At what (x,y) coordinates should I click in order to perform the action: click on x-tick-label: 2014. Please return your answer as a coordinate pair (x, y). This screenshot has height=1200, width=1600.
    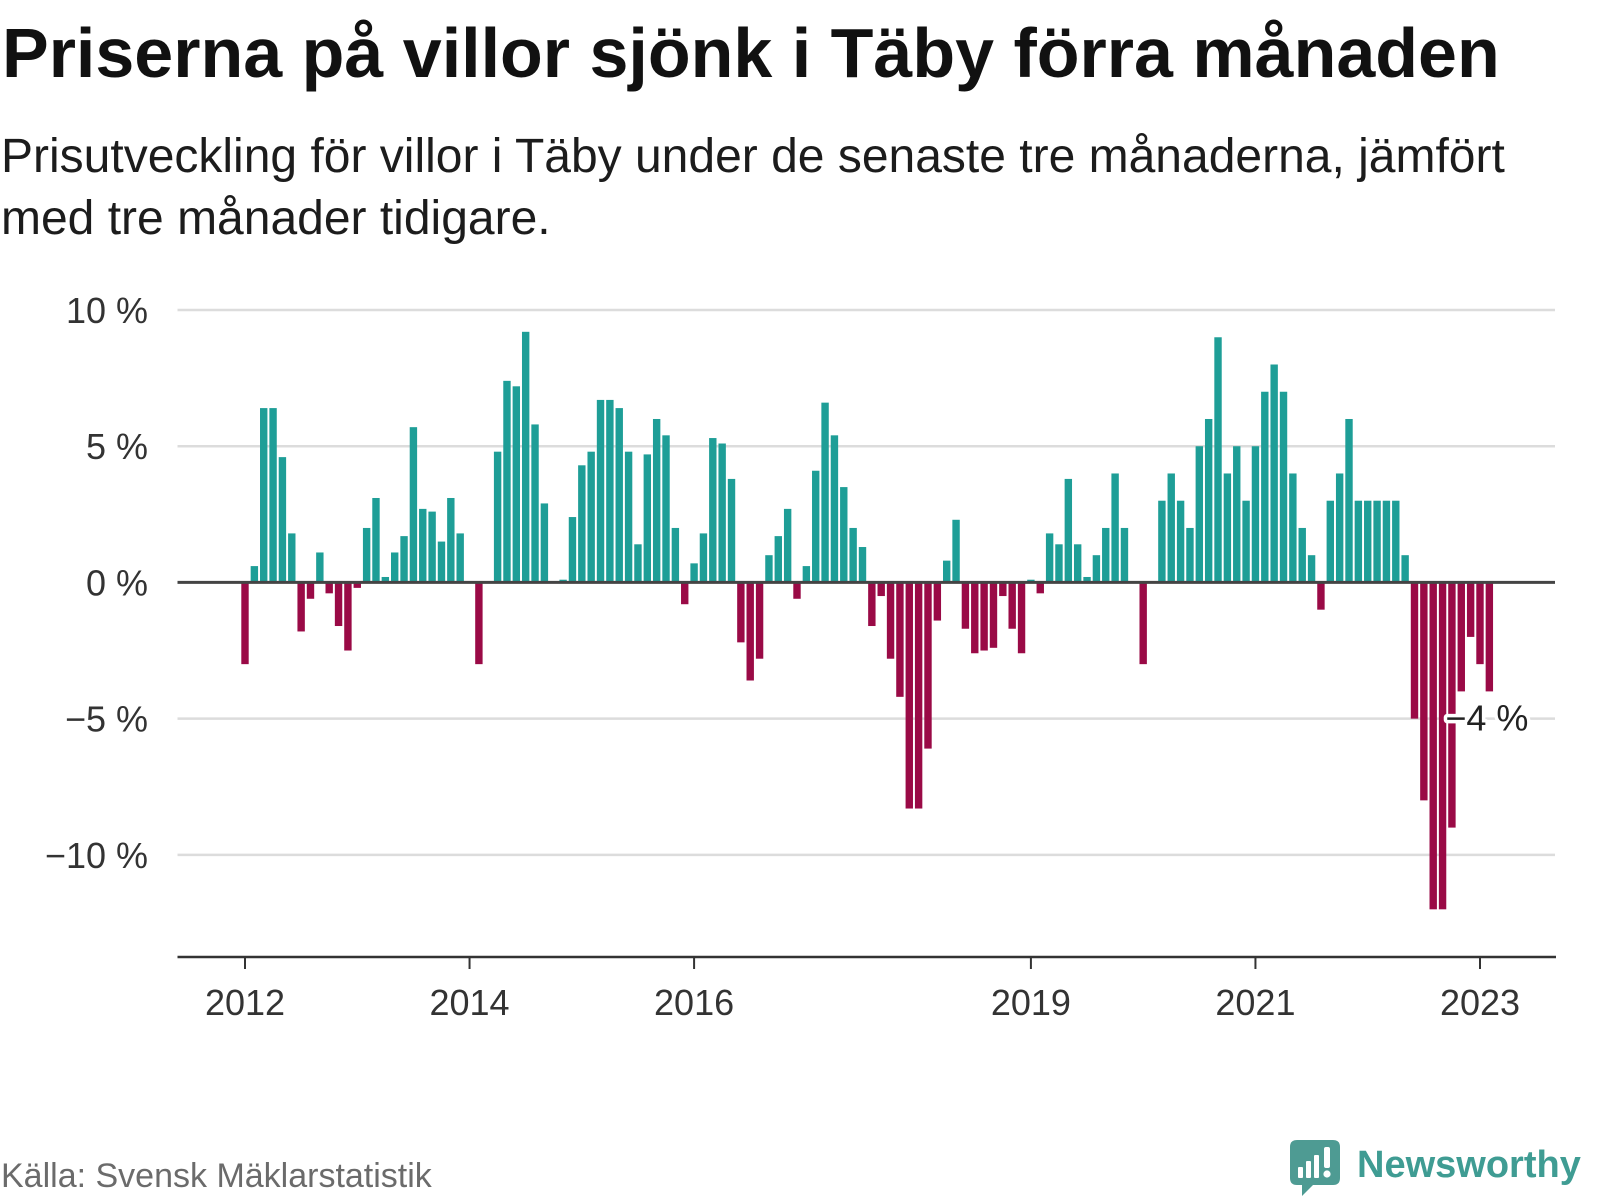
    Looking at the image, I should click on (469, 1002).